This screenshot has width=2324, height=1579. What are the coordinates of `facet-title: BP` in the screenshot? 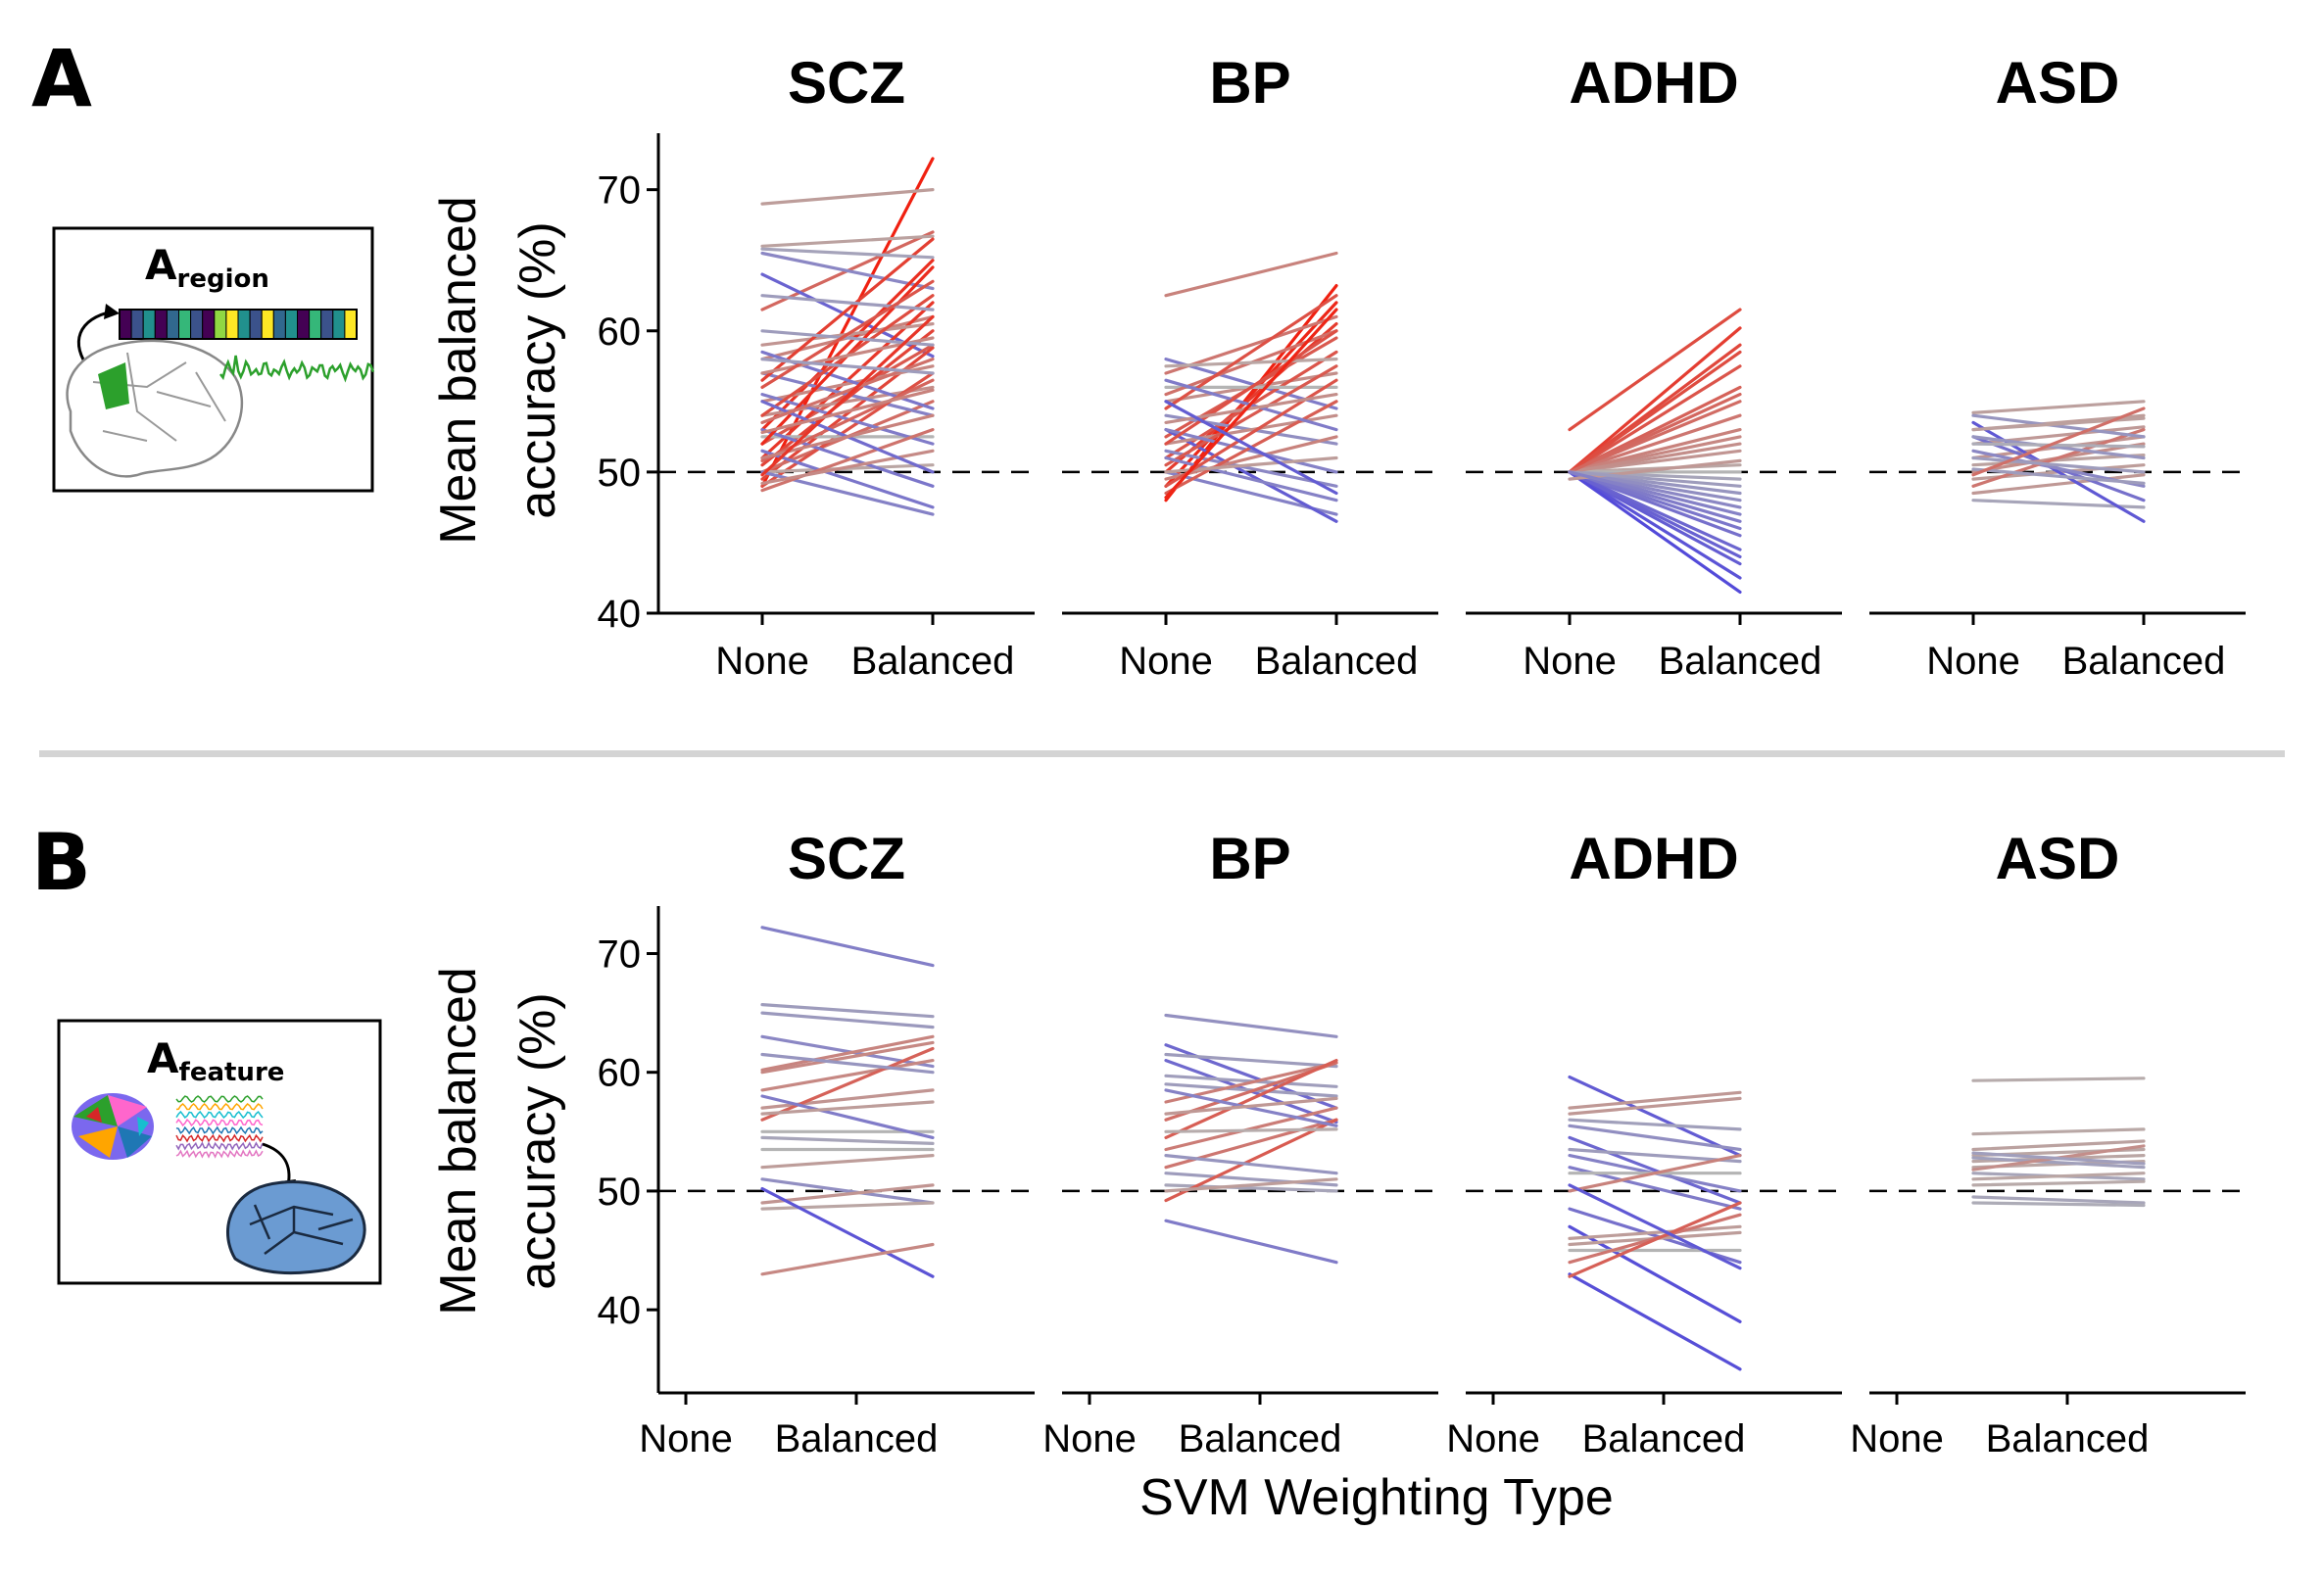 It's located at (1249, 83).